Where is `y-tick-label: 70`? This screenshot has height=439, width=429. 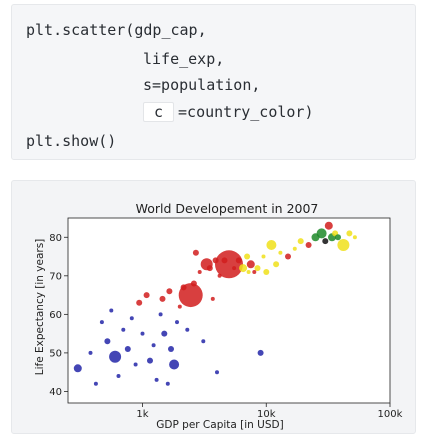
y-tick-label: 70 is located at coordinates (55, 276).